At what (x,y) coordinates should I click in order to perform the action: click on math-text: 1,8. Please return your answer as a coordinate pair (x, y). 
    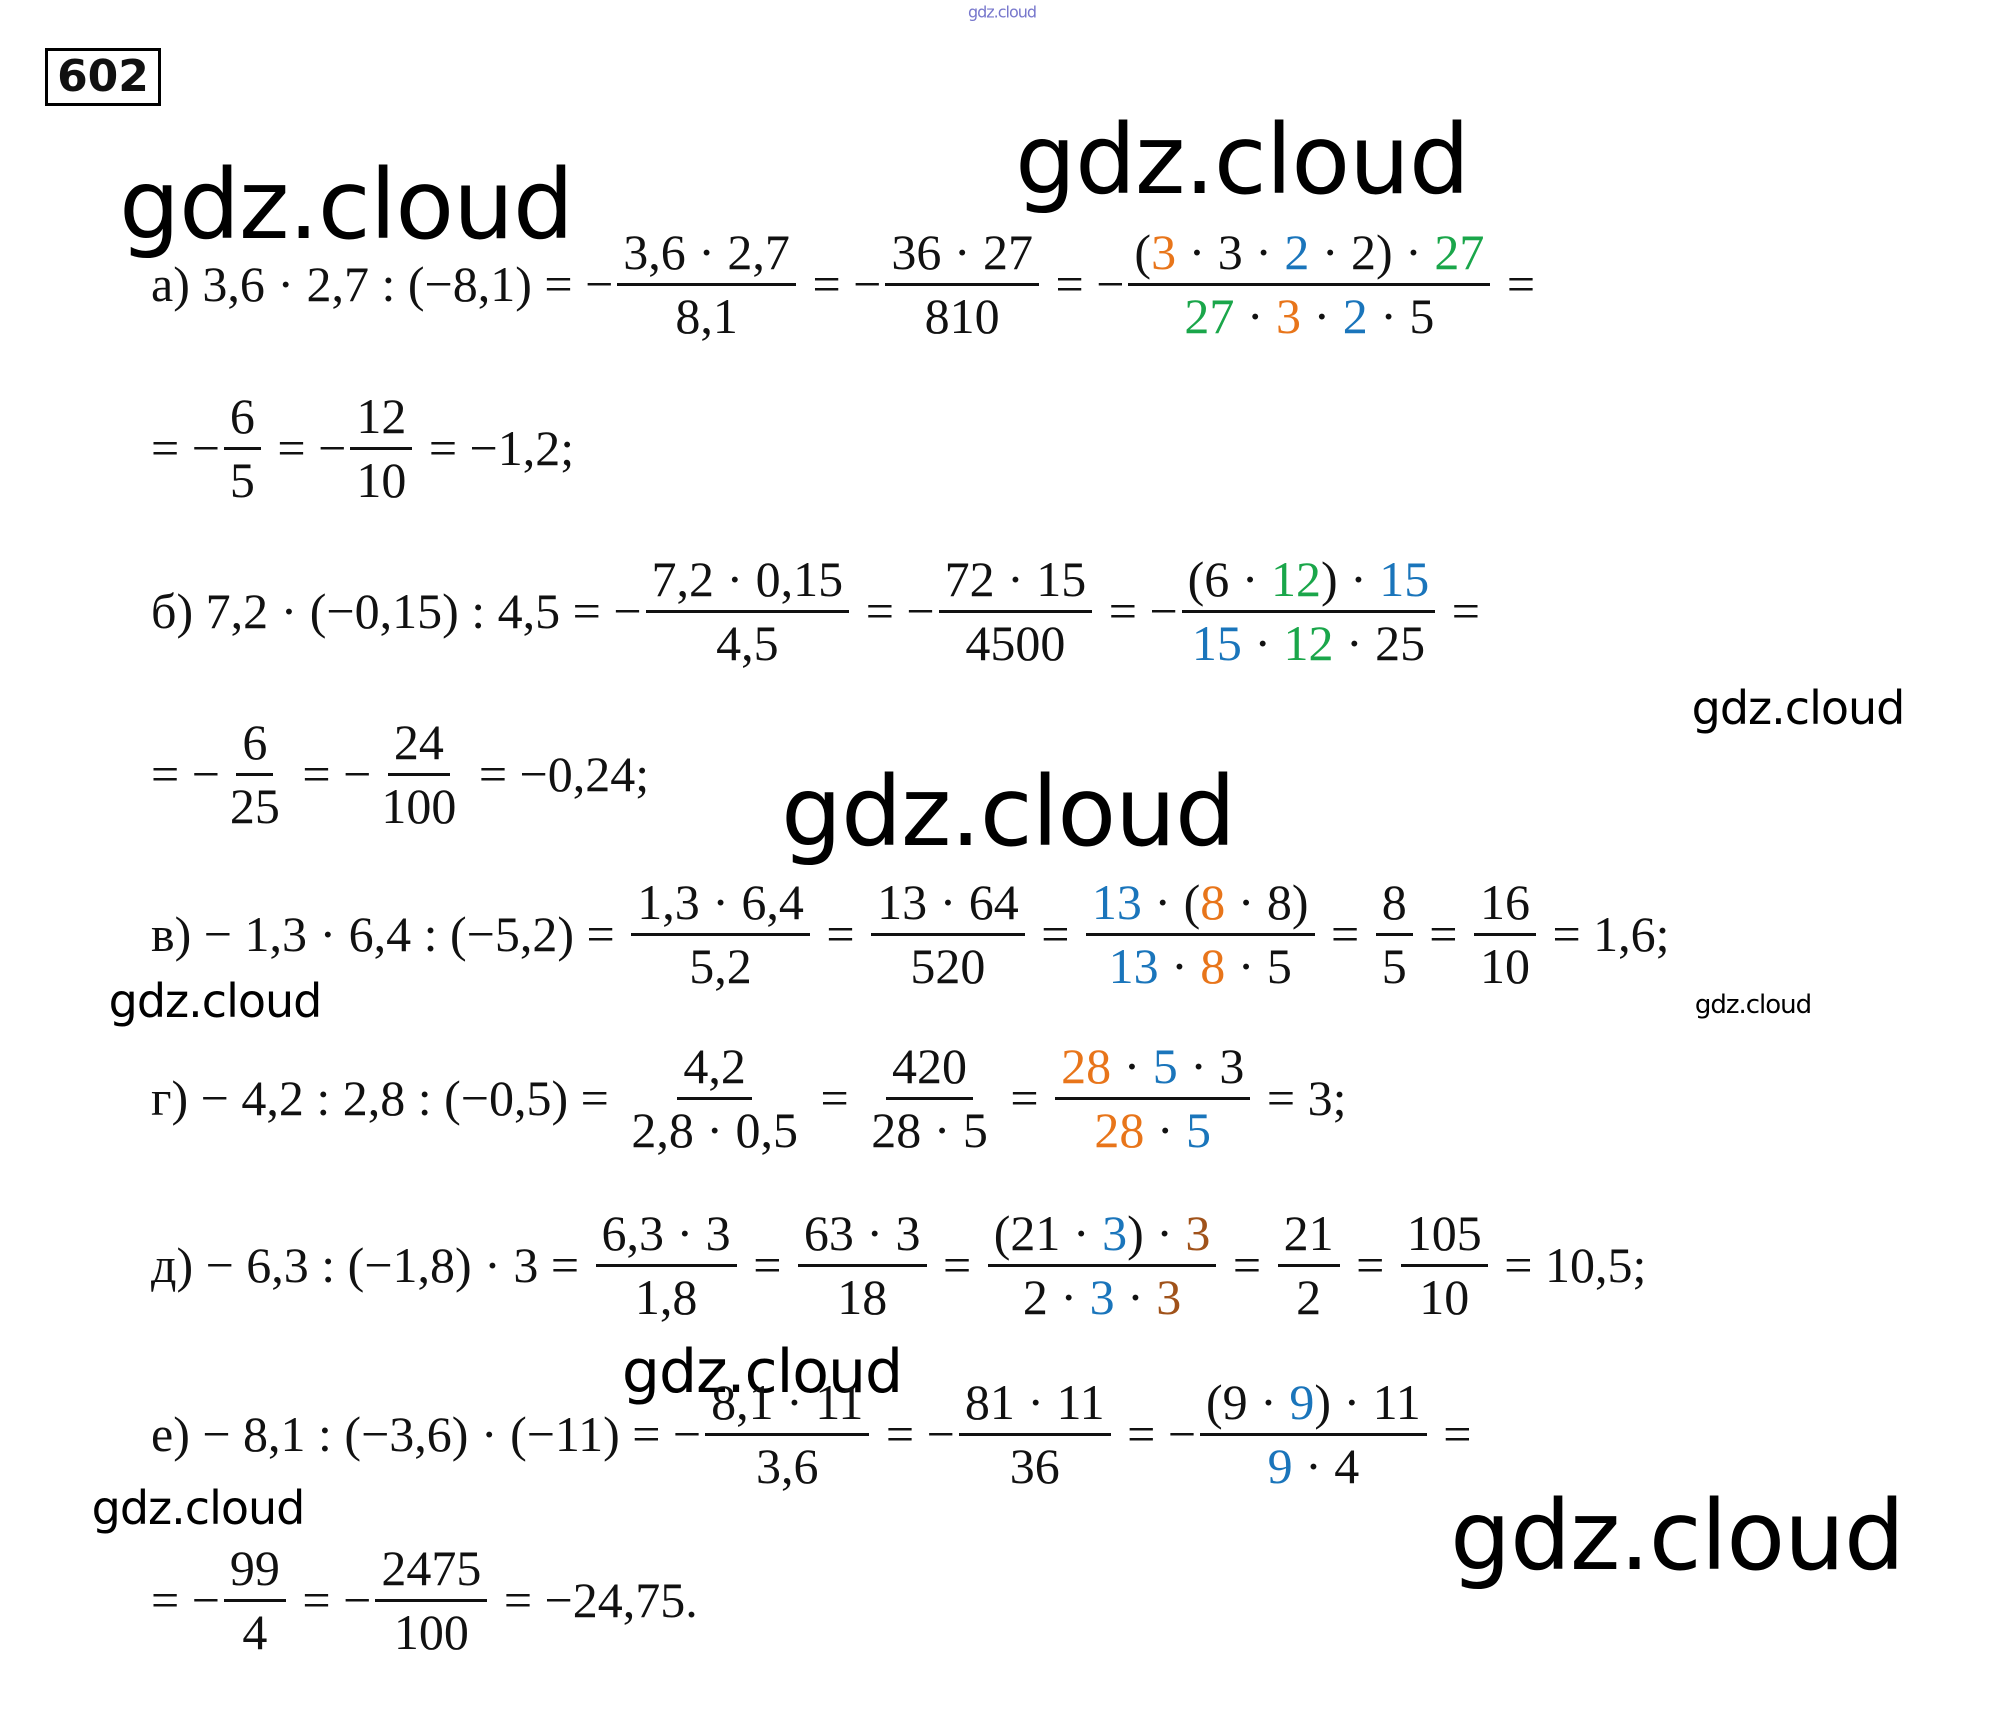
    Looking at the image, I should click on (666, 1296).